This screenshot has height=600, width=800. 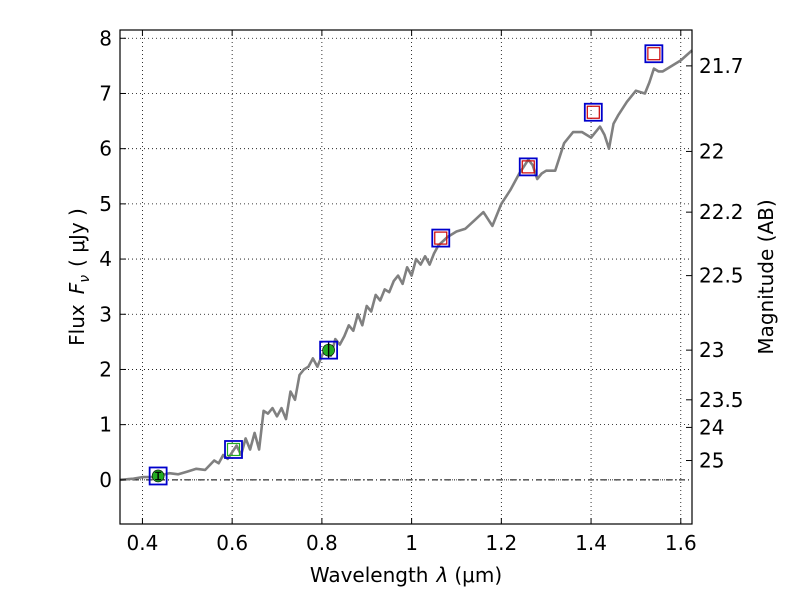 What do you see at coordinates (721, 212) in the screenshot?
I see `y2-tick-label: 22.2` at bounding box center [721, 212].